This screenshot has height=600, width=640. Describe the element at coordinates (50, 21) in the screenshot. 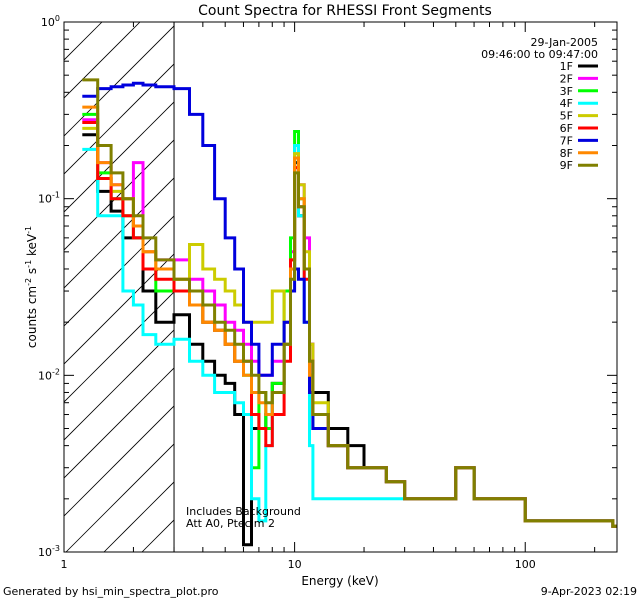

I see `y-tick-label: 10⁰` at that location.